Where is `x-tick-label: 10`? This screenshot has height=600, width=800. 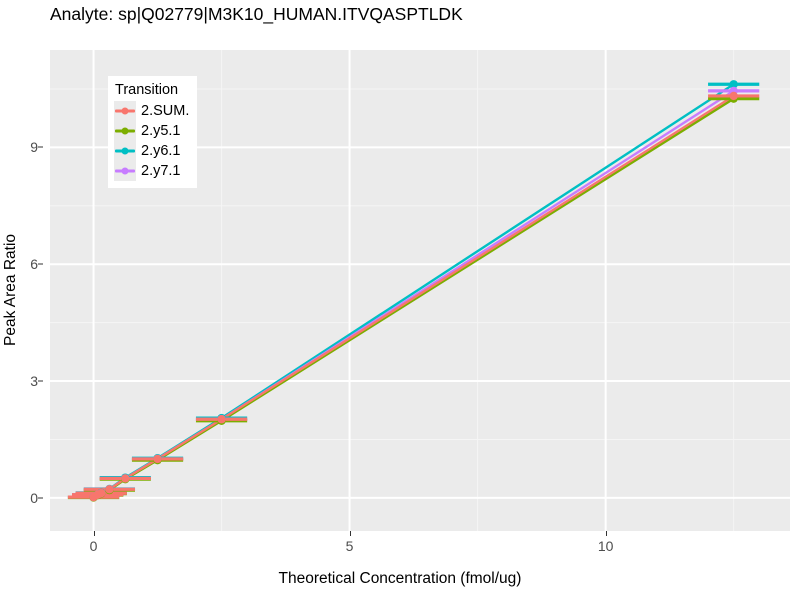 x-tick-label: 10 is located at coordinates (605, 546).